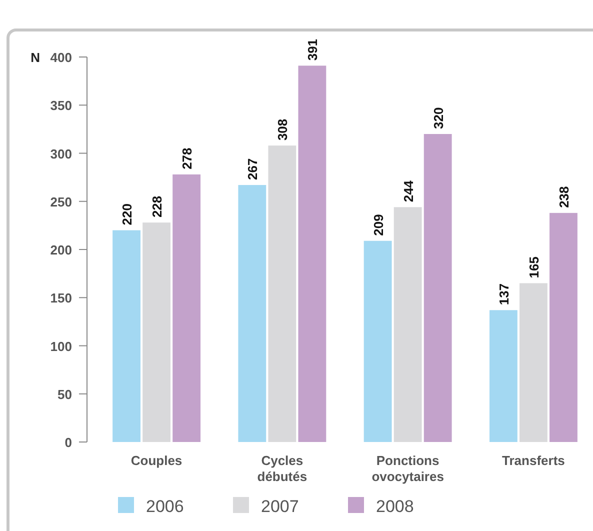 The width and height of the screenshot is (593, 531). I want to click on data-label: 320, so click(438, 118).